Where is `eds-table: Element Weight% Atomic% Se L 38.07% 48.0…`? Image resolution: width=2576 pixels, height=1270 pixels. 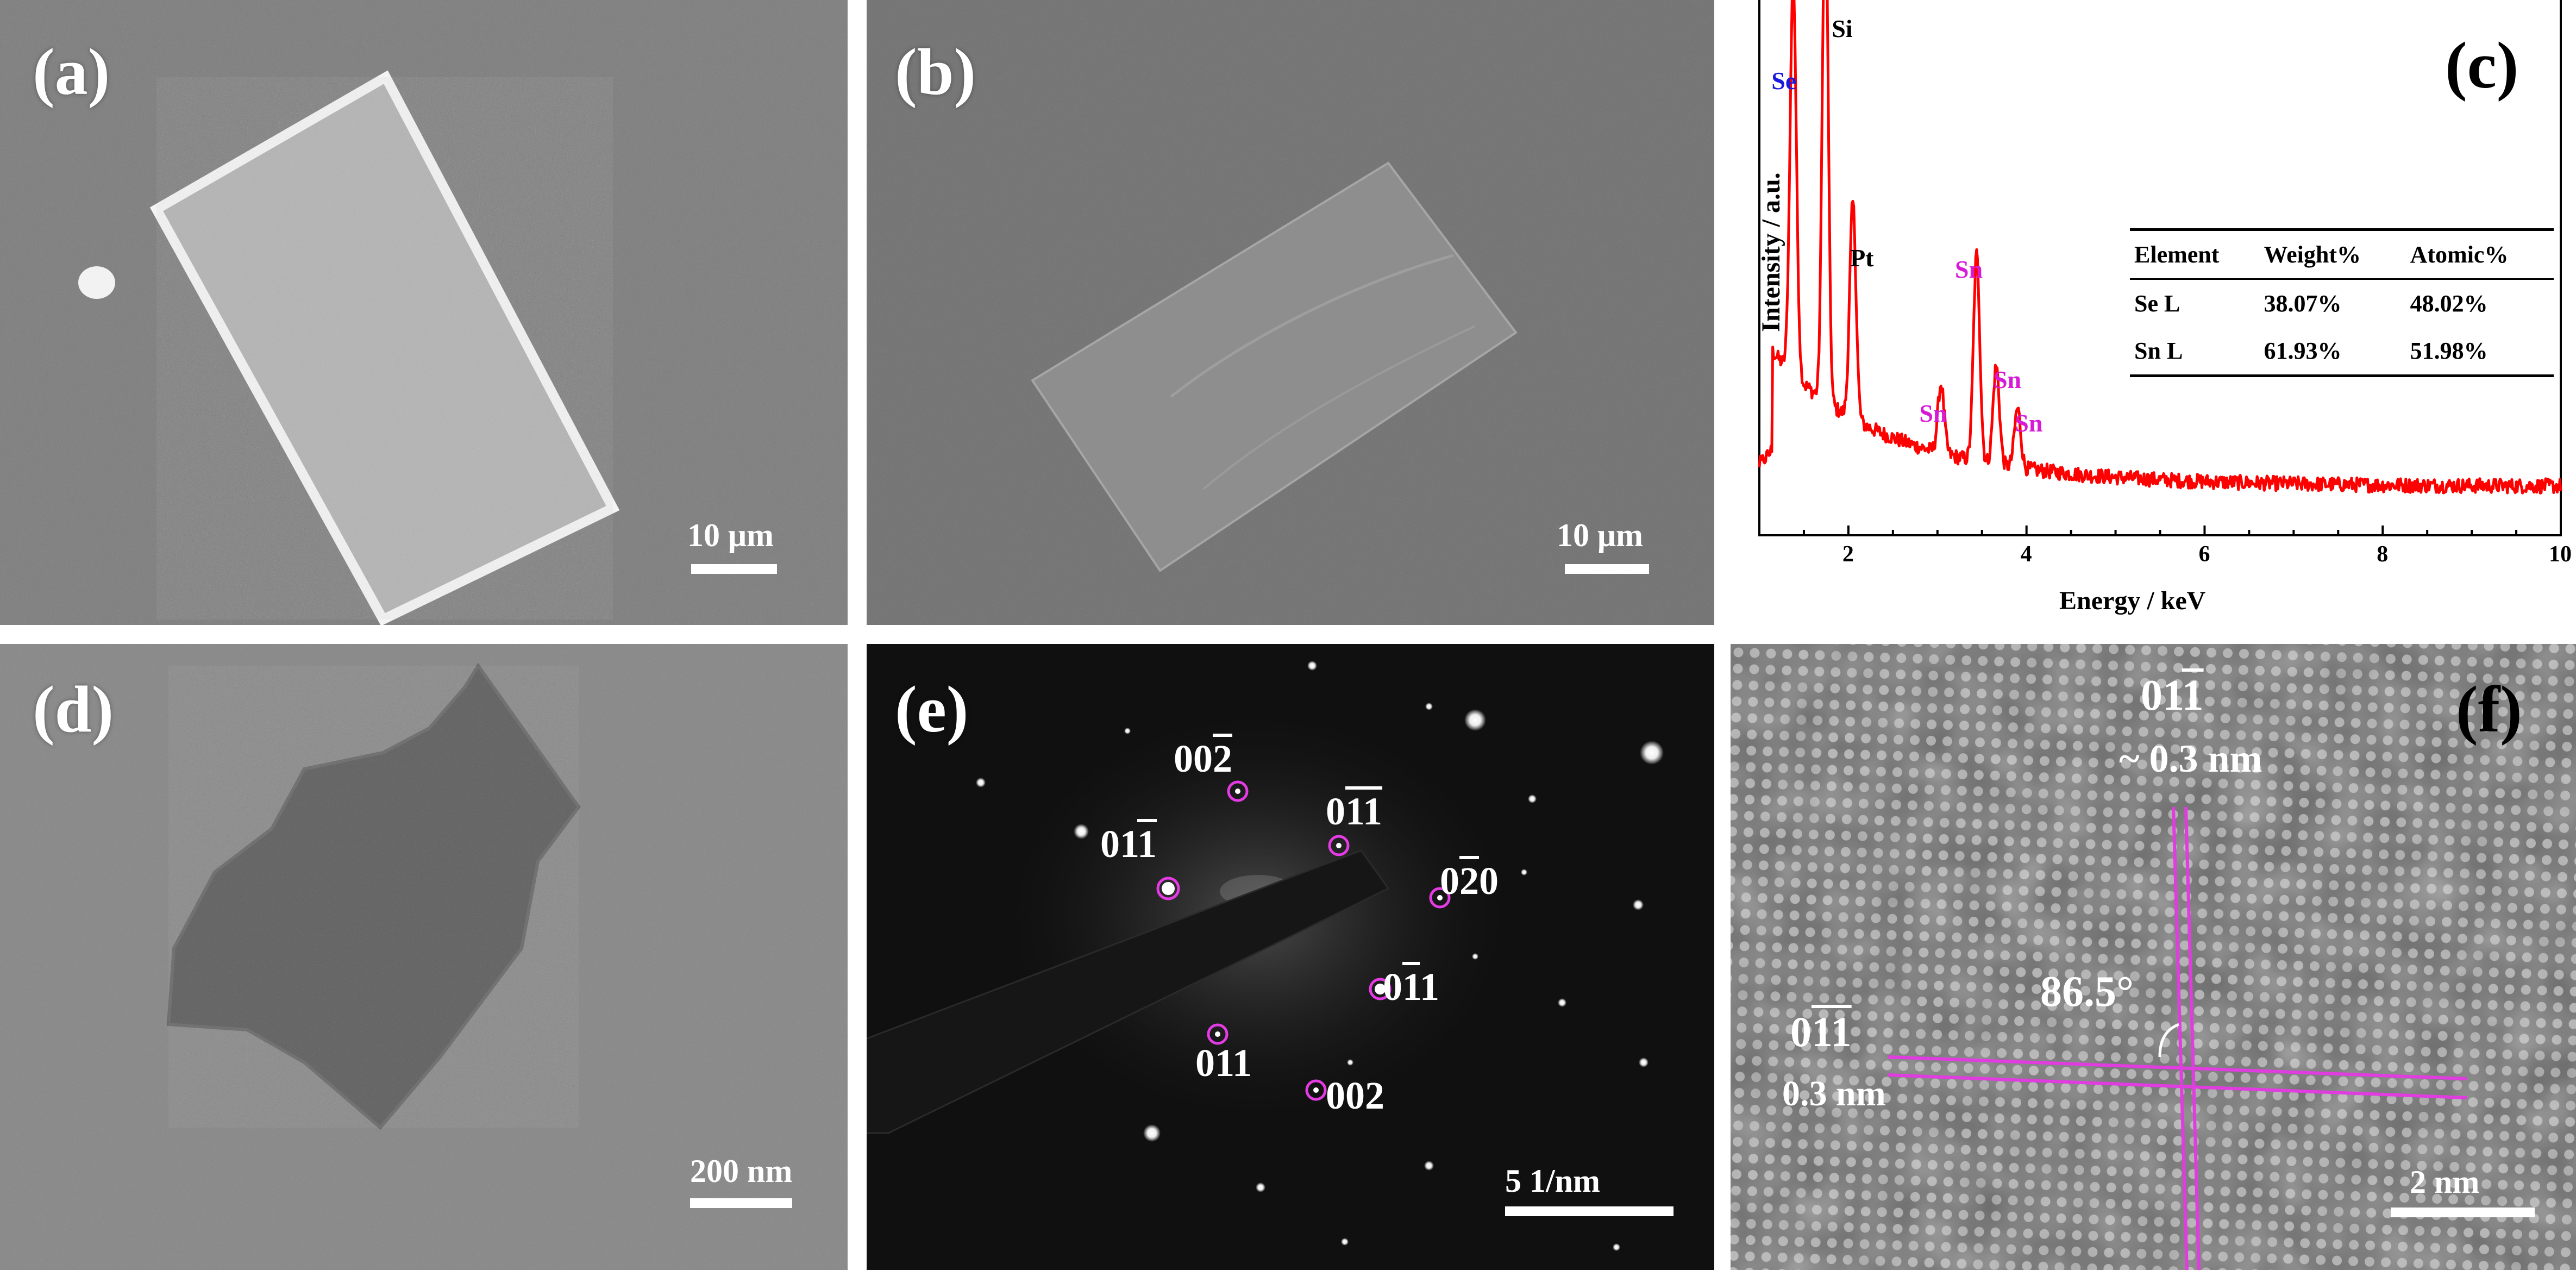 eds-table: Element Weight% Atomic% Se L 38.07% 48.0… is located at coordinates (2342, 302).